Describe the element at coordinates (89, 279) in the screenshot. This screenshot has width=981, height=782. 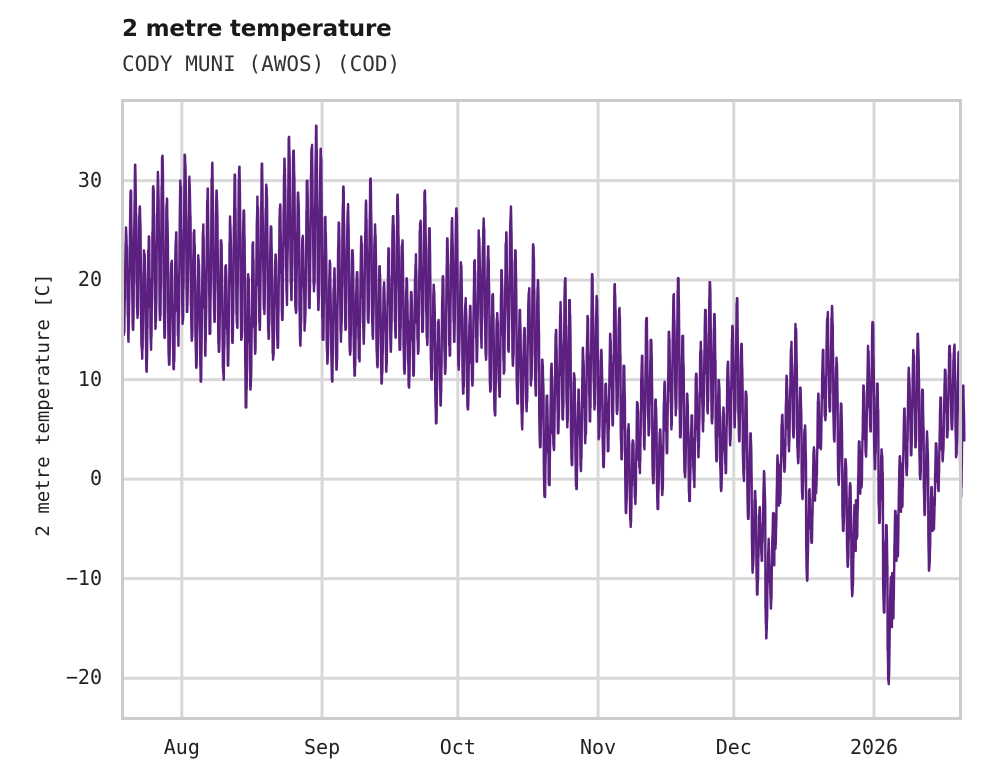
I see `y-tick-label: 20` at that location.